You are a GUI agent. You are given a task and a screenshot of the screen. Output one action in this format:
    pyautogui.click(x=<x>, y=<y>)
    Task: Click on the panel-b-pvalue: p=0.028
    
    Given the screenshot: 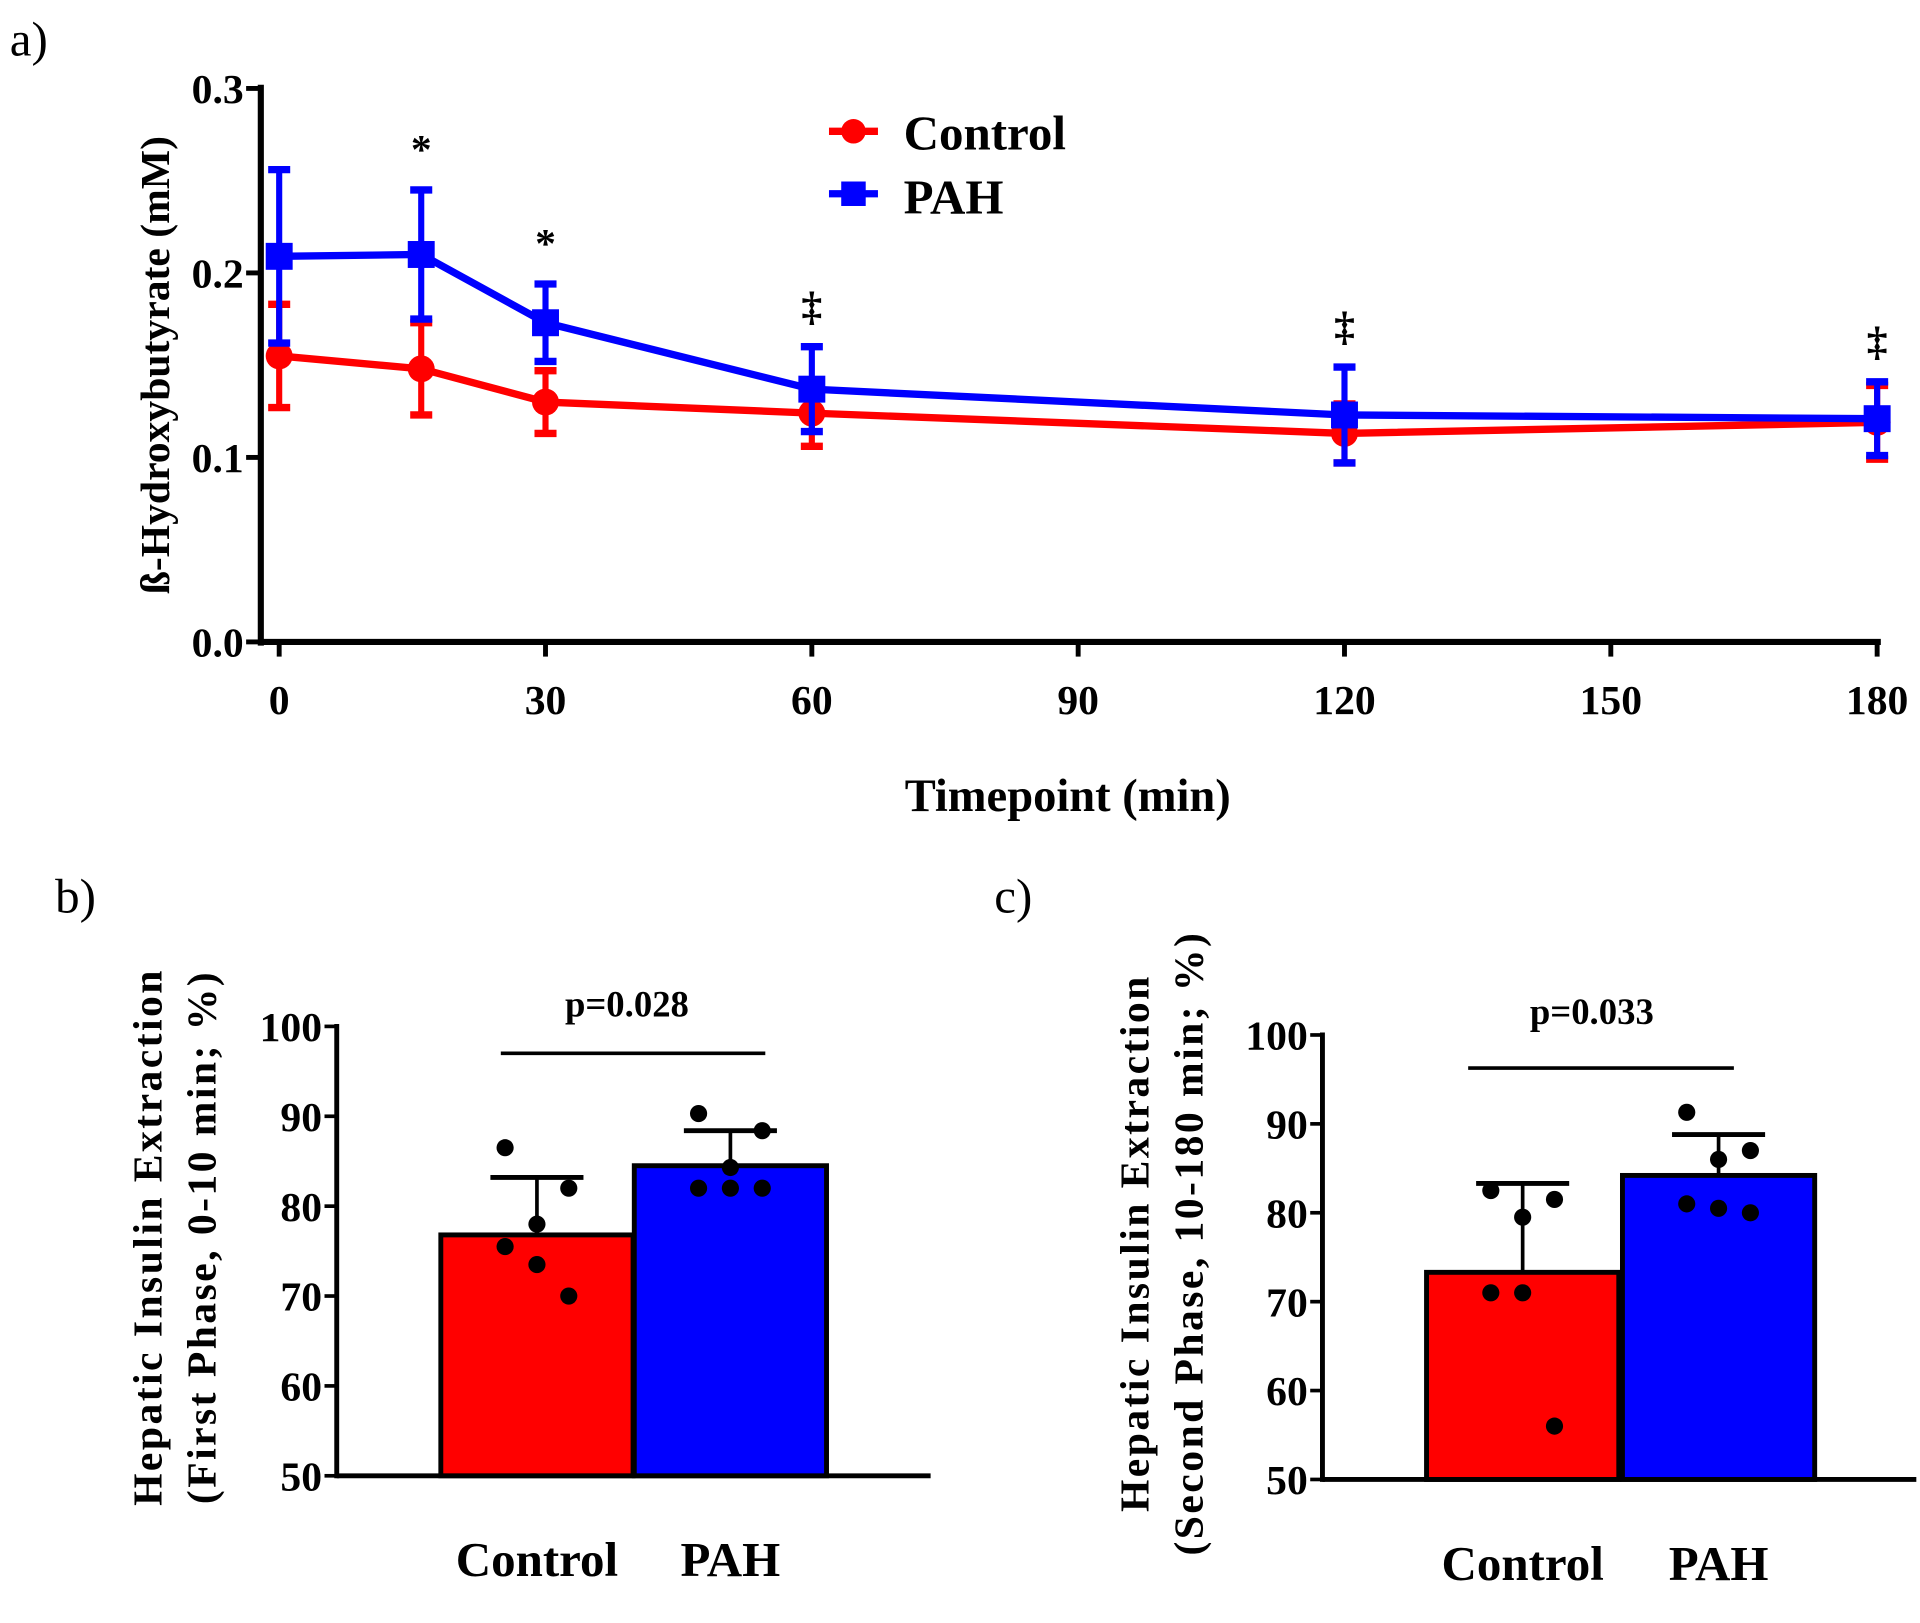 What is the action you would take?
    pyautogui.click(x=627, y=1004)
    